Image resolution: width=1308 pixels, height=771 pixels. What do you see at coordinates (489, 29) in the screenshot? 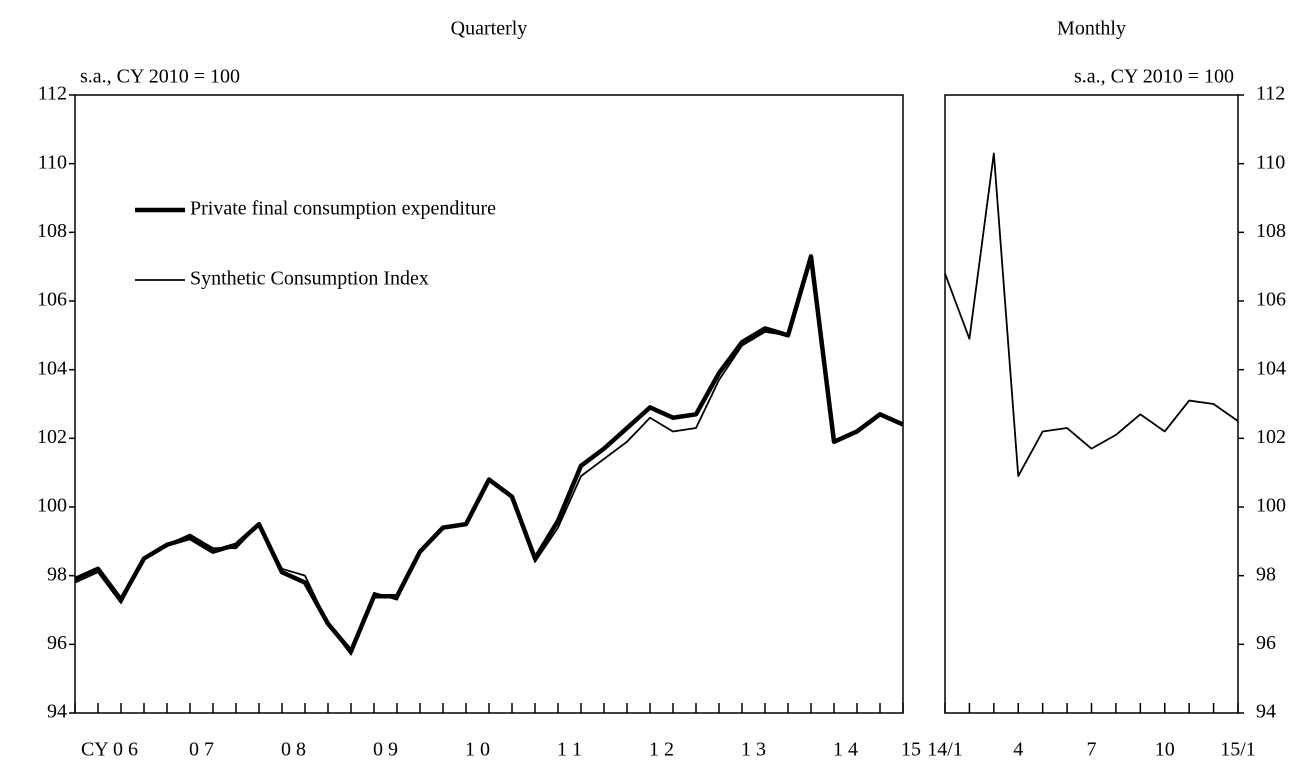
I see `chart-title: Quarterly` at bounding box center [489, 29].